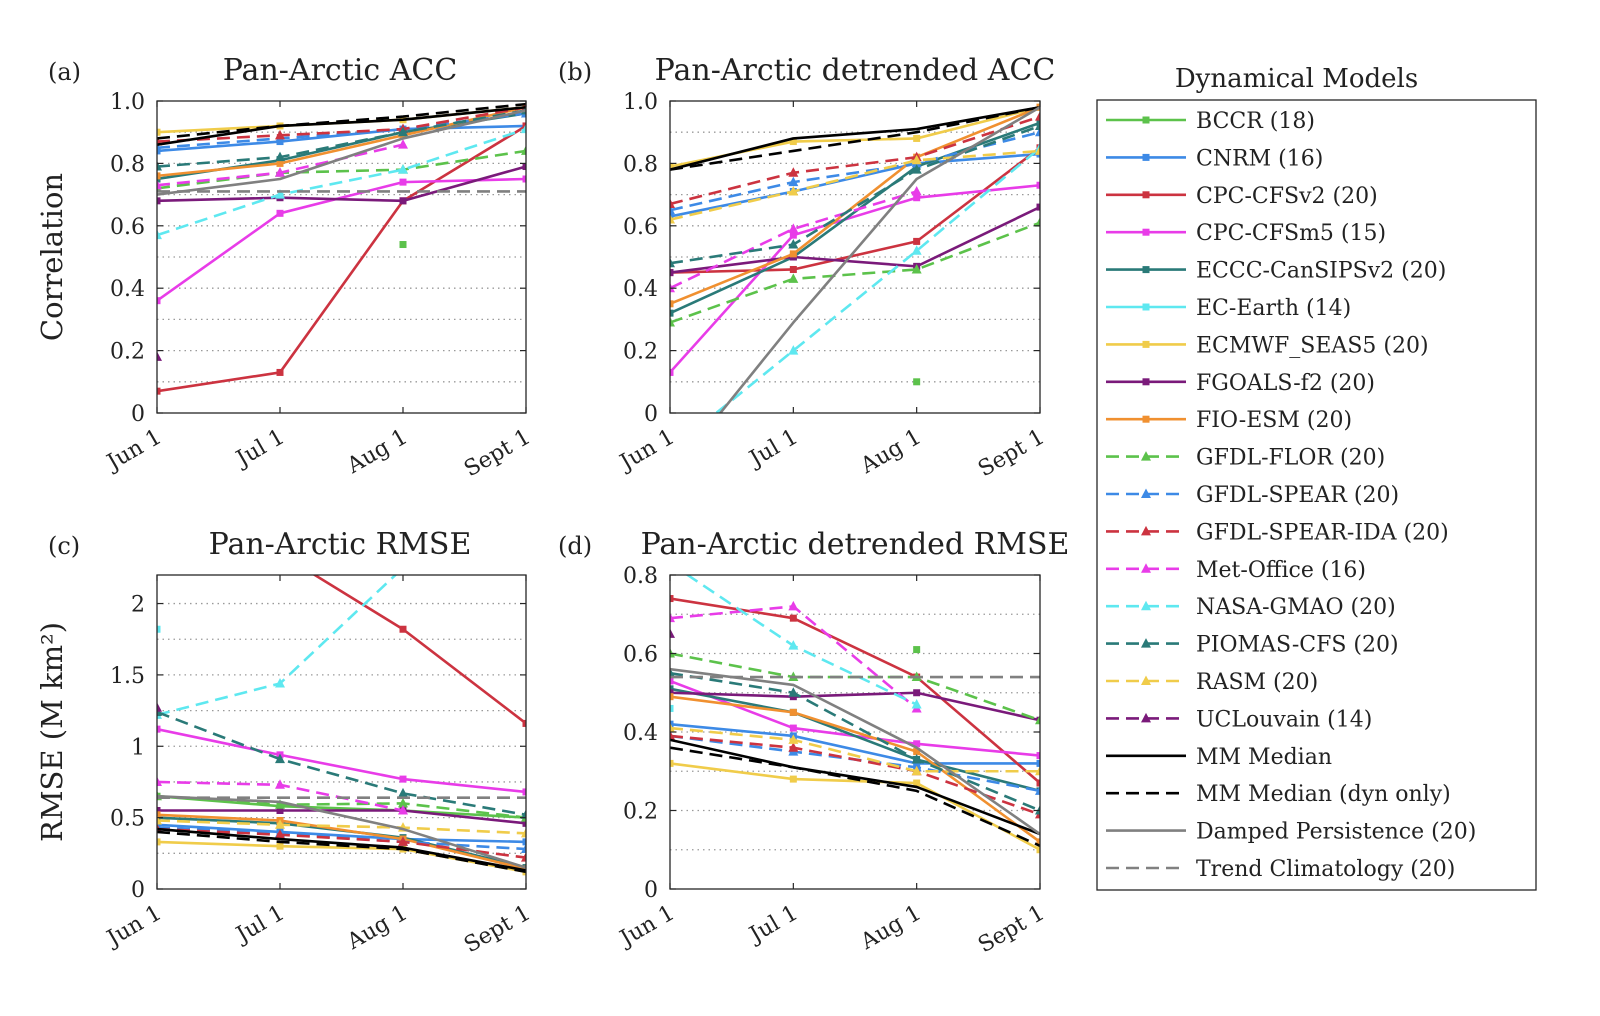 This screenshot has width=1600, height=1016. What do you see at coordinates (133, 451) in the screenshot?
I see `x-tick-label: Jun 1` at bounding box center [133, 451].